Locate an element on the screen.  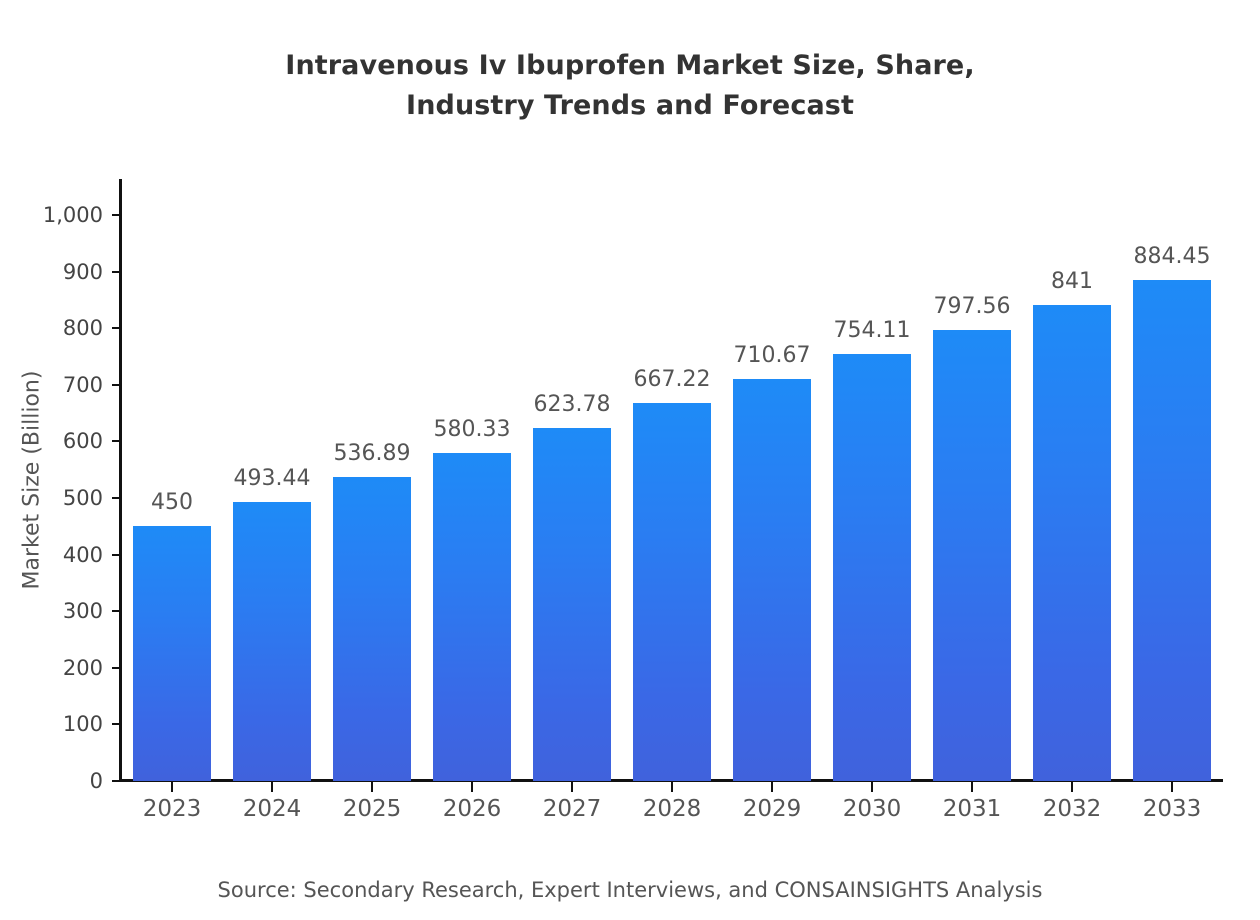
x-axis-tick-label: 2027 is located at coordinates (572, 809).